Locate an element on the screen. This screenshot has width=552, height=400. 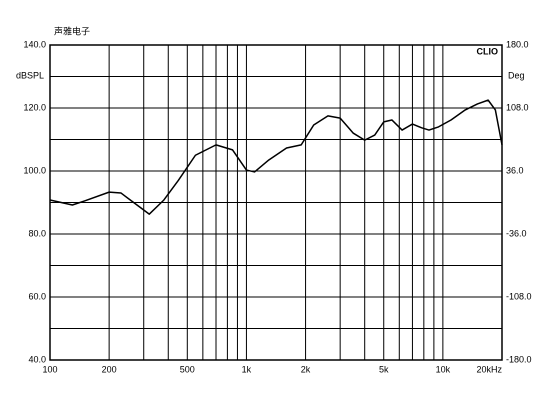
x-tick-label: 5k is located at coordinates (384, 369).